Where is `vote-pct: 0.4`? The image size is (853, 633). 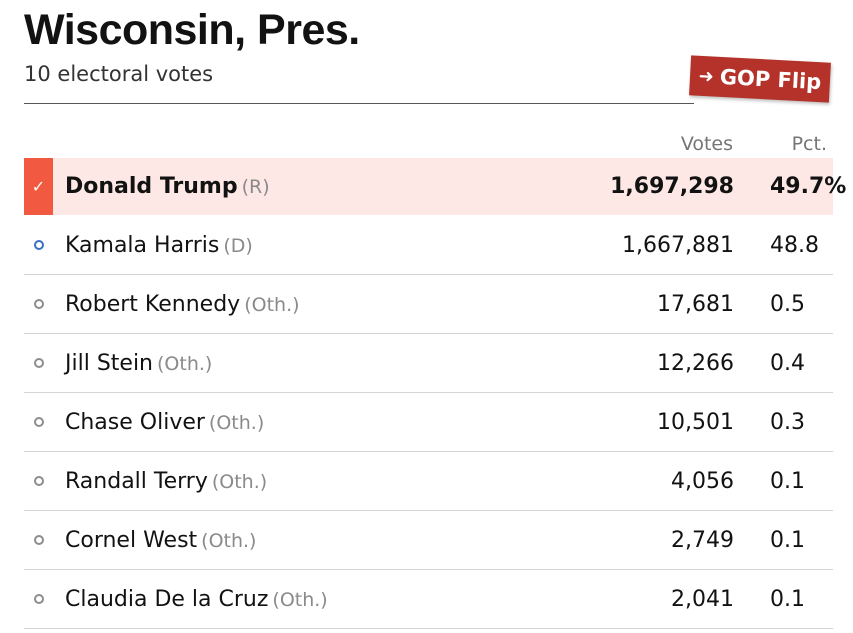
vote-pct: 0.4 is located at coordinates (787, 363).